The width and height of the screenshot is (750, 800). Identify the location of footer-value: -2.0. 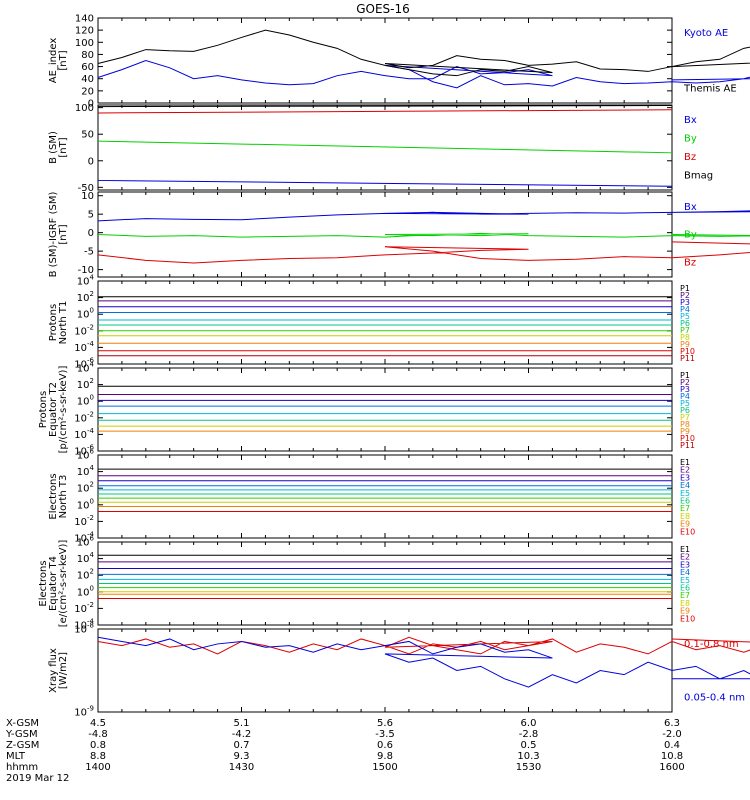
(672, 734).